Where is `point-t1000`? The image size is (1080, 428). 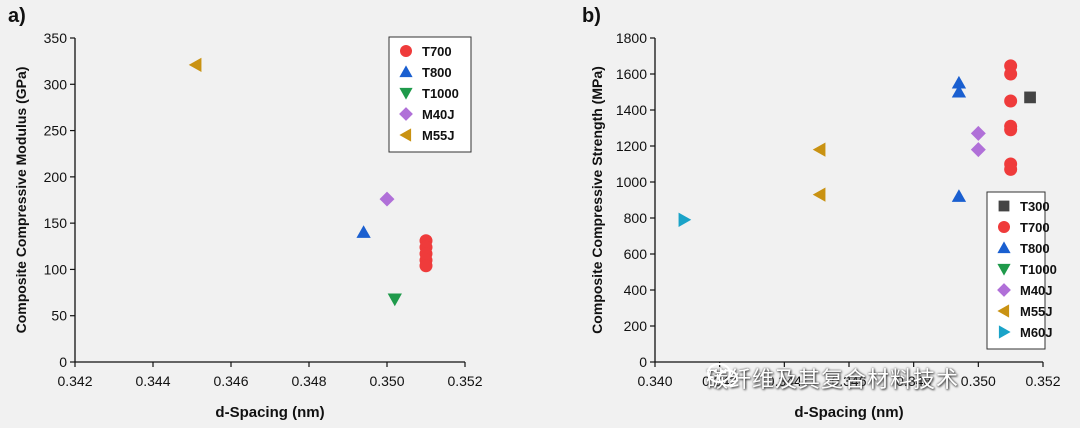
point-t1000 is located at coordinates (394, 300).